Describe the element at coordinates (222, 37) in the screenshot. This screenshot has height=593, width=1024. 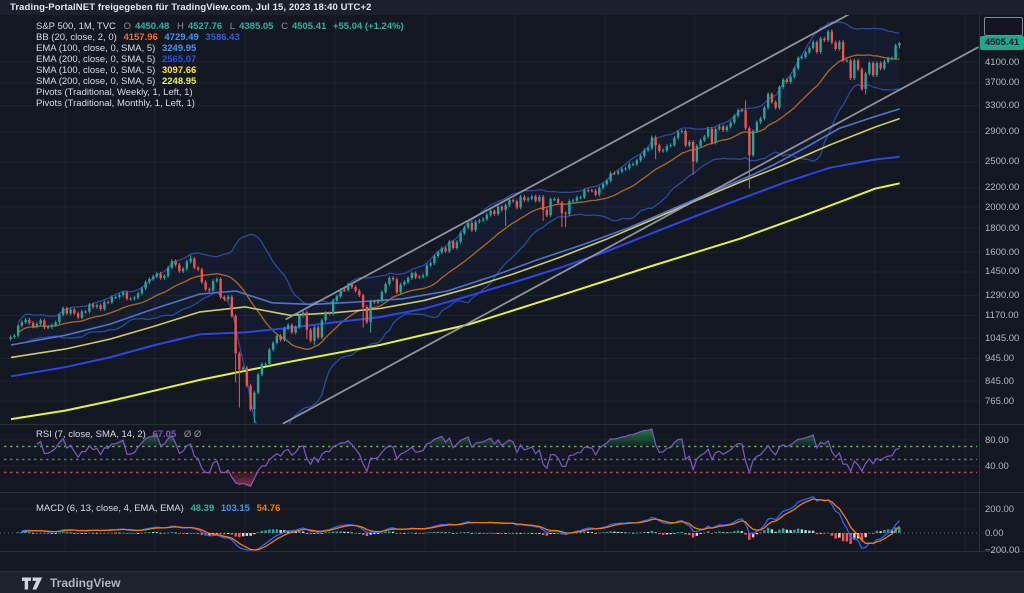
I see `bb-lower-value: 3586.43` at that location.